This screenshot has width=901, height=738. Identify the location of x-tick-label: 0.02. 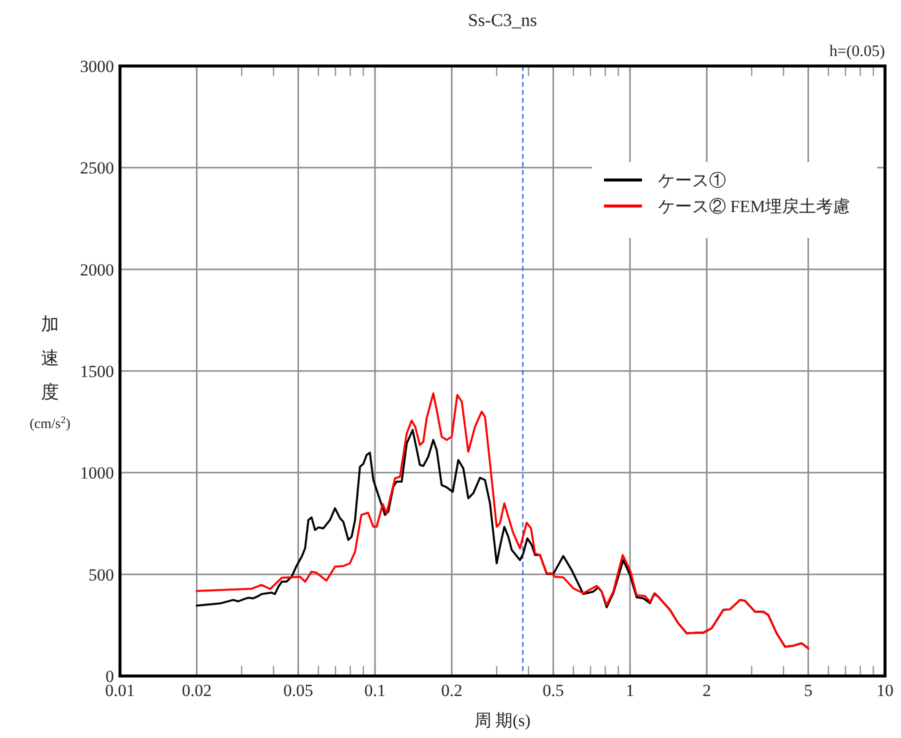
(197, 690).